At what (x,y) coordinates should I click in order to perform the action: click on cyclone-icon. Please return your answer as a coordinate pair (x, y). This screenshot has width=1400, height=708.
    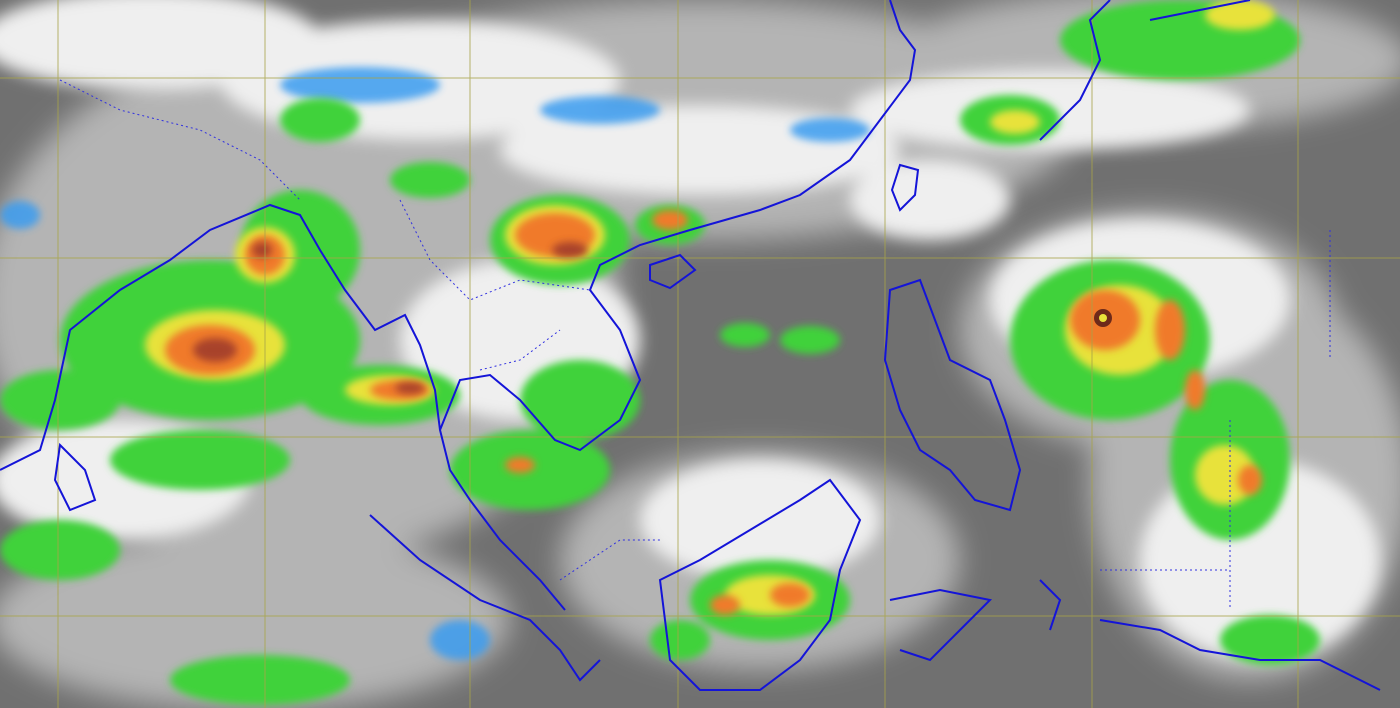
    Looking at the image, I should click on (1103, 318).